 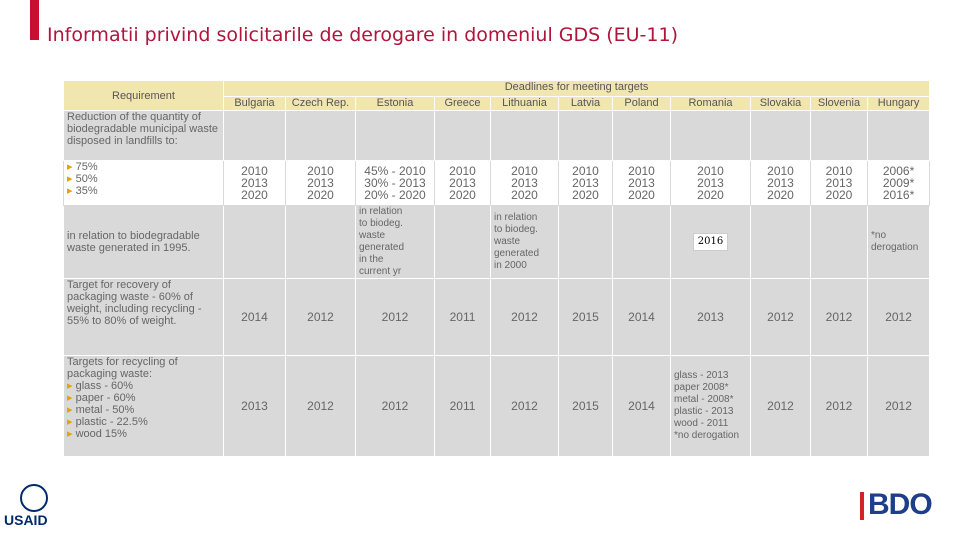 What do you see at coordinates (34, 498) in the screenshot?
I see `usaid-seal` at bounding box center [34, 498].